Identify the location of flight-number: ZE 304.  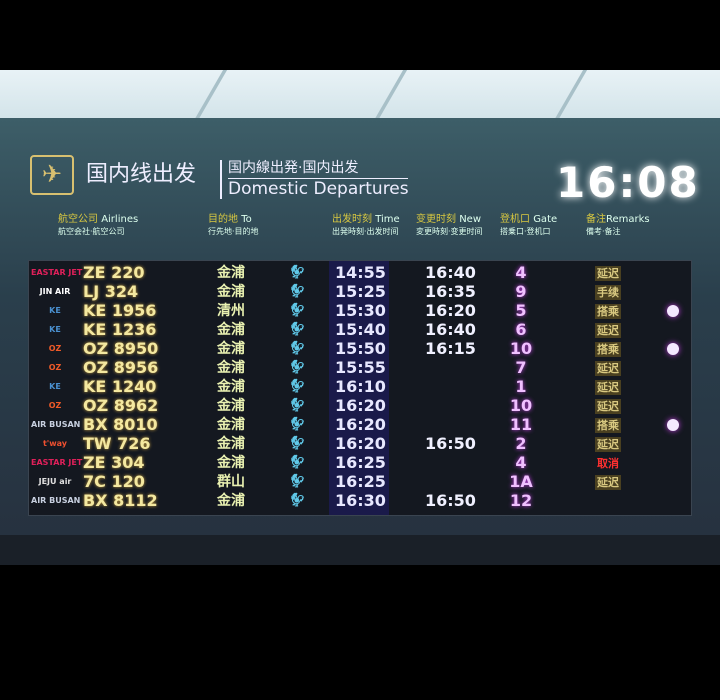
(114, 462).